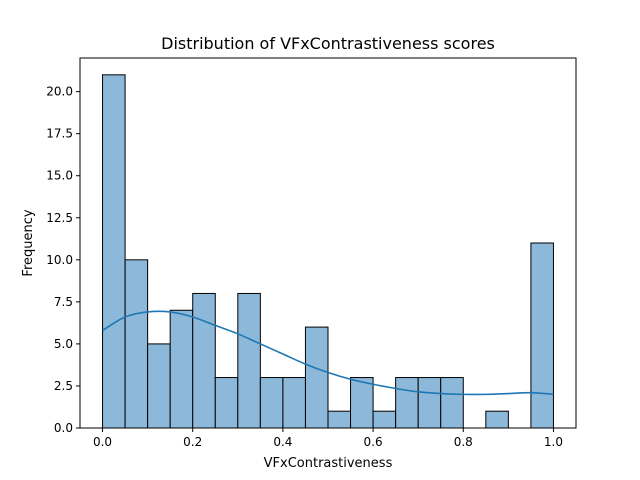 The image size is (640, 480). What do you see at coordinates (373, 442) in the screenshot?
I see `x-tick-label: 0.6` at bounding box center [373, 442].